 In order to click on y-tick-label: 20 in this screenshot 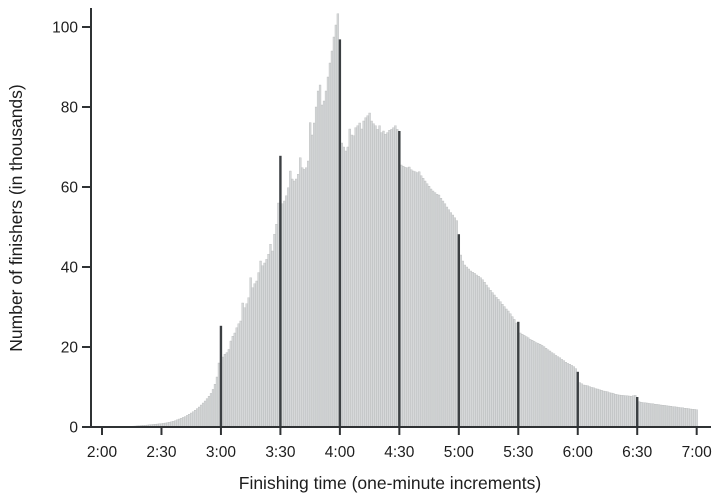, I will do `click(70, 348)`.